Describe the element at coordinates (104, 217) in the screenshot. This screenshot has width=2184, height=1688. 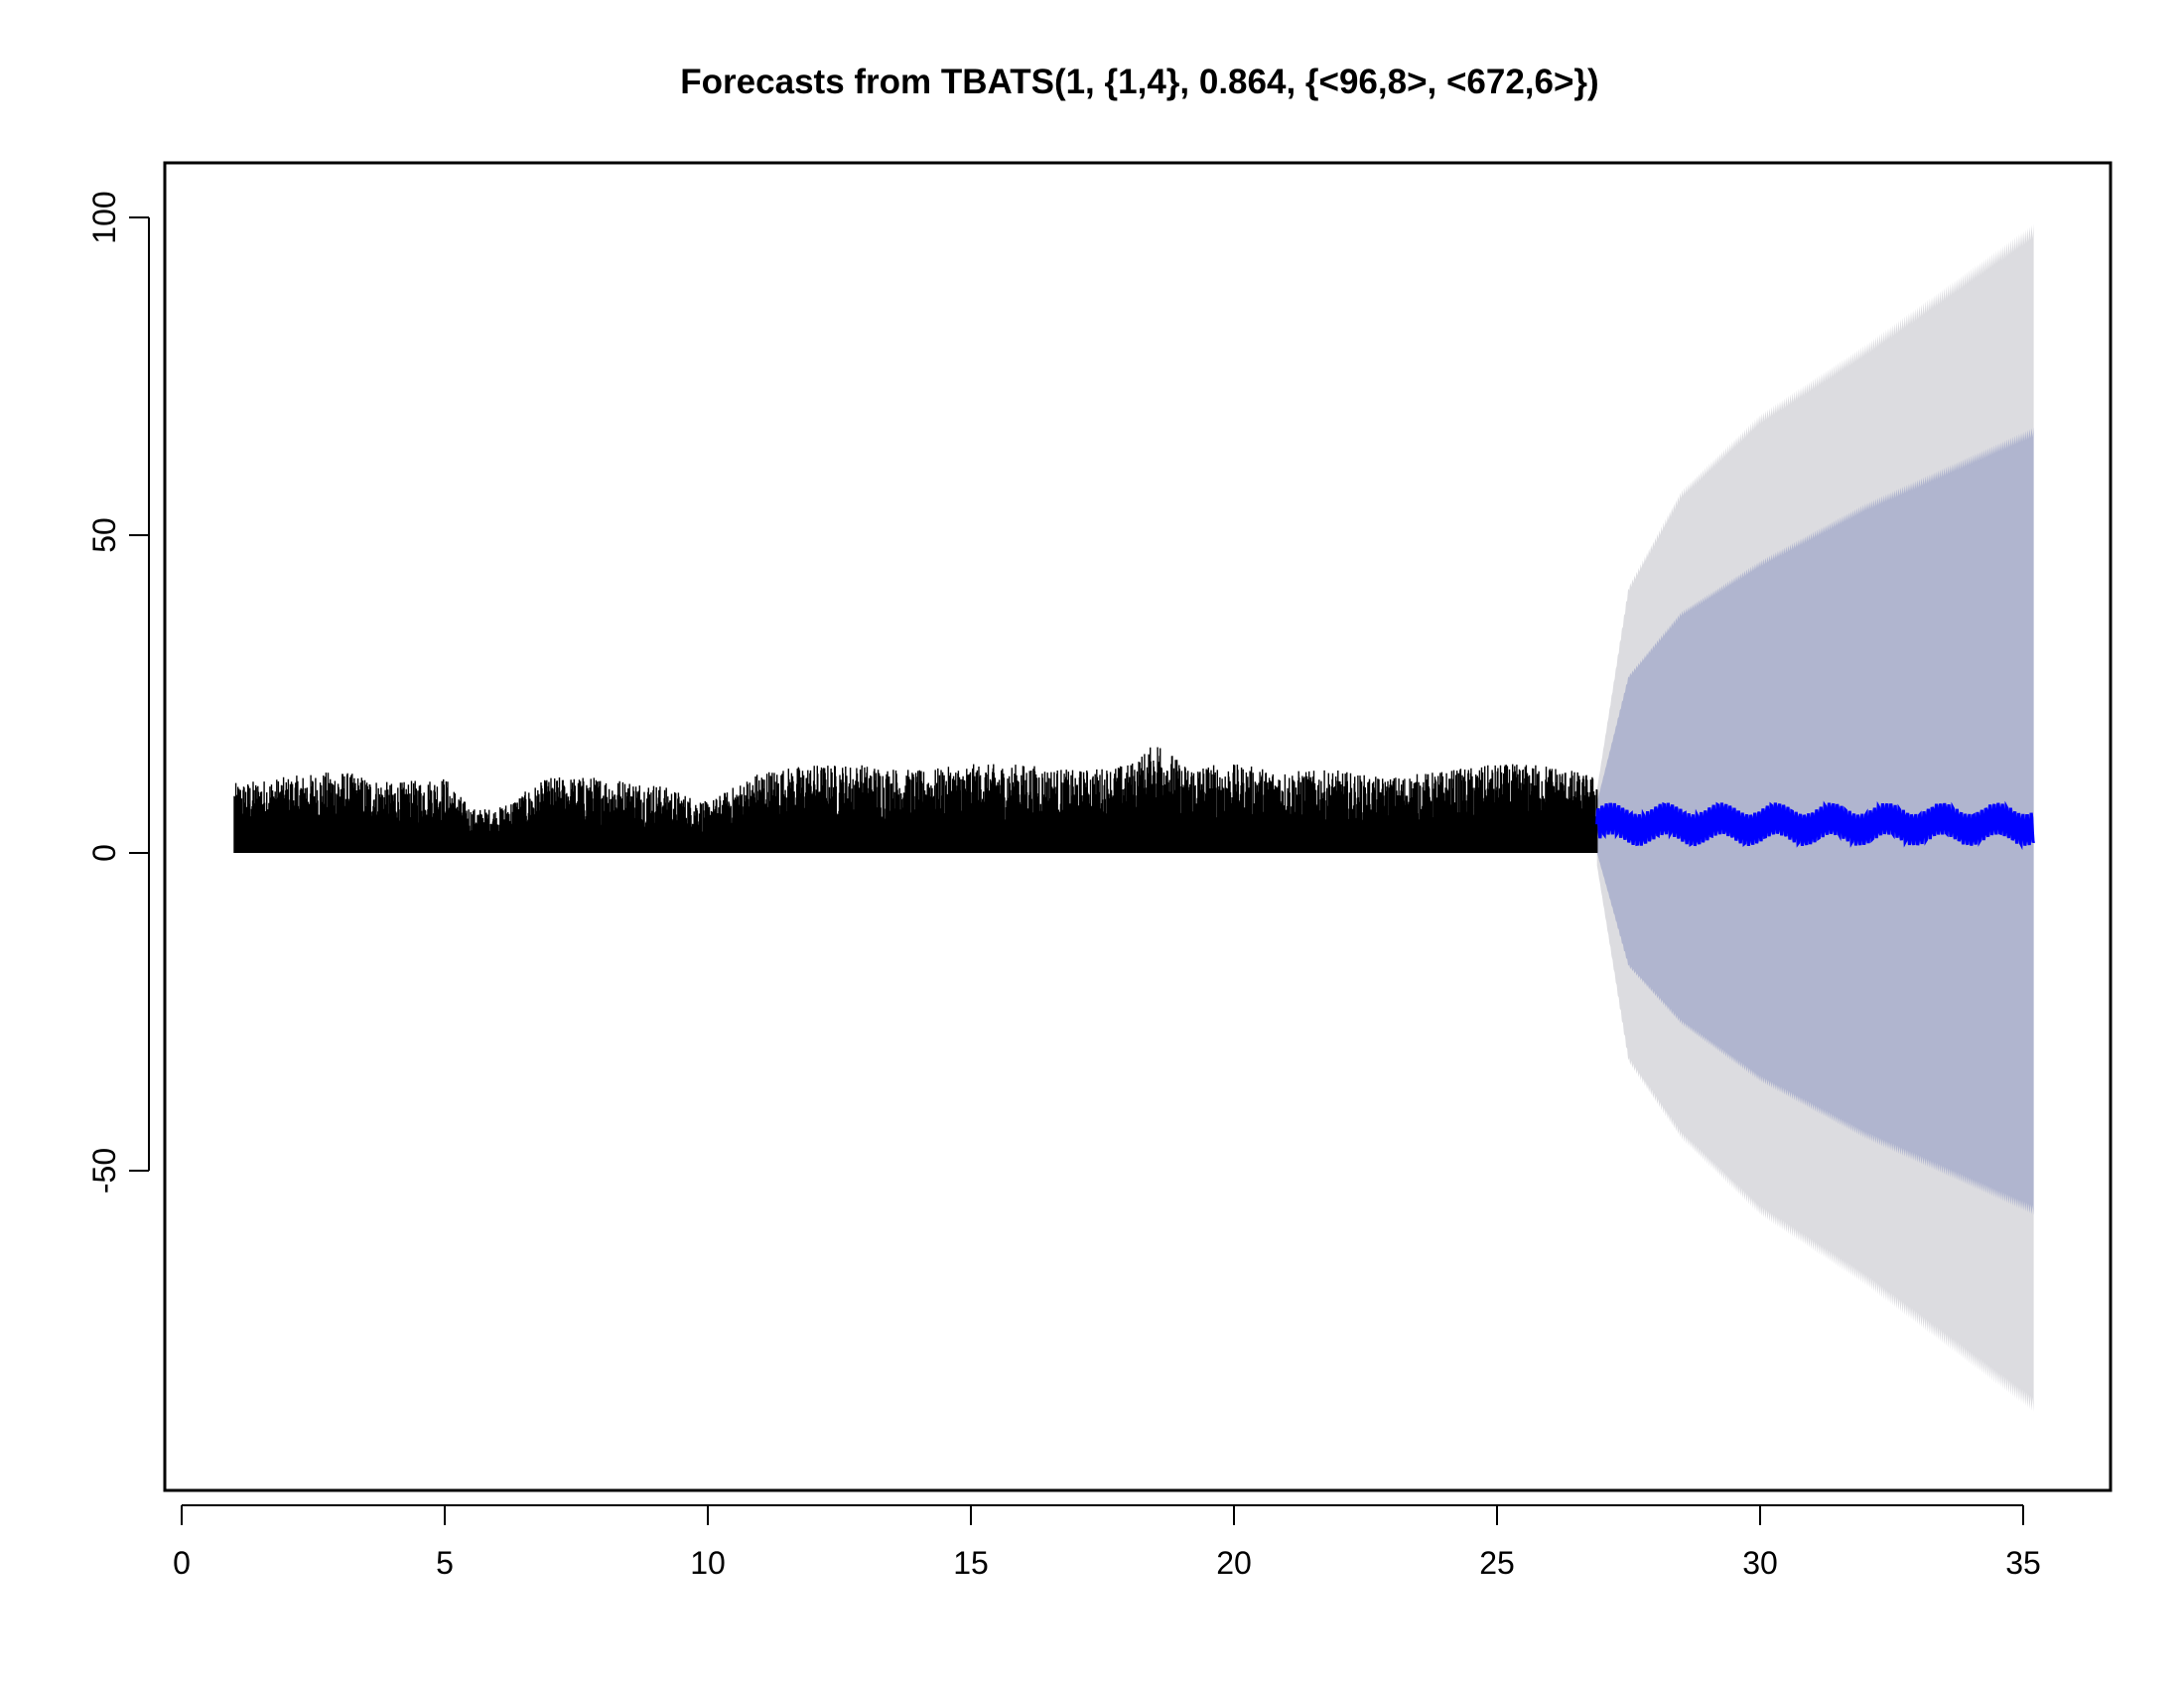
I see `y-tick-label: 100` at that location.